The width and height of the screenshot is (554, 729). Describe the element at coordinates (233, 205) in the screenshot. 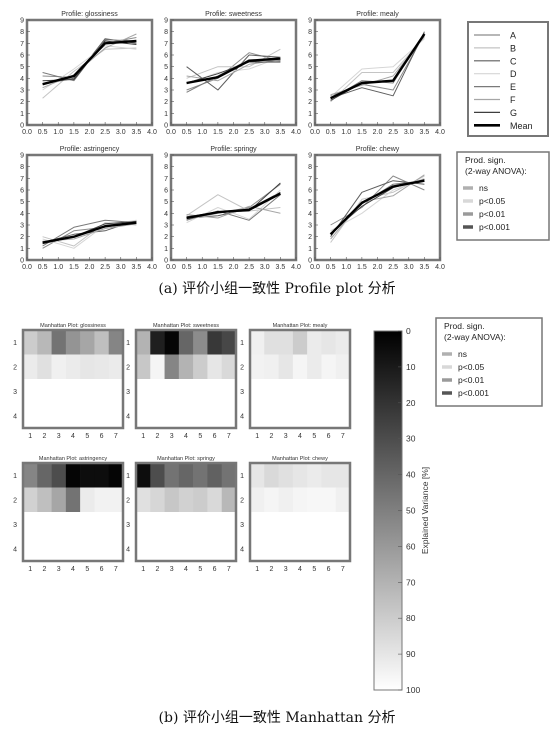

I see `series-line-b` at that location.